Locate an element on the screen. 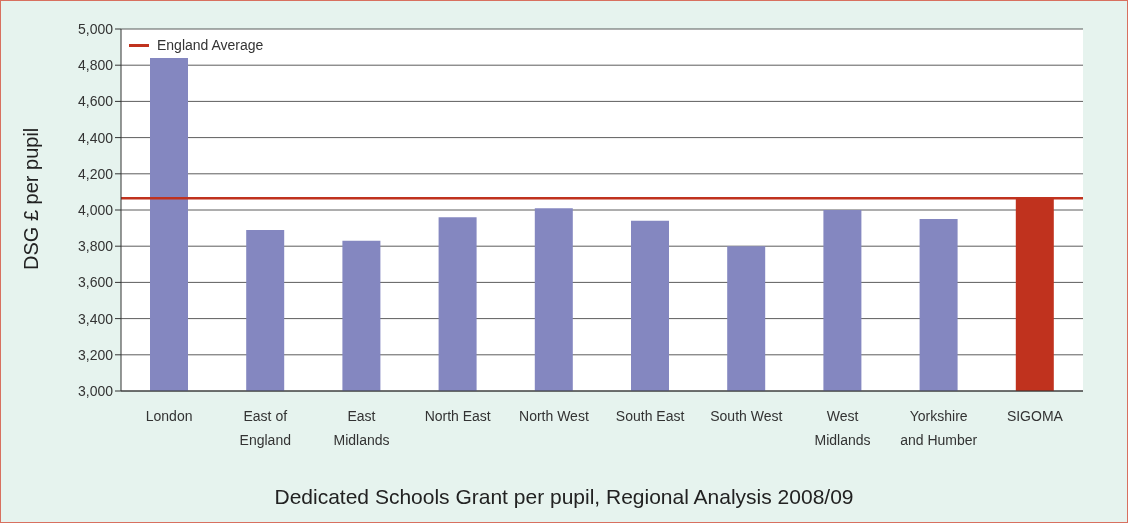  y-tick-label: 5,000 is located at coordinates (95, 28).